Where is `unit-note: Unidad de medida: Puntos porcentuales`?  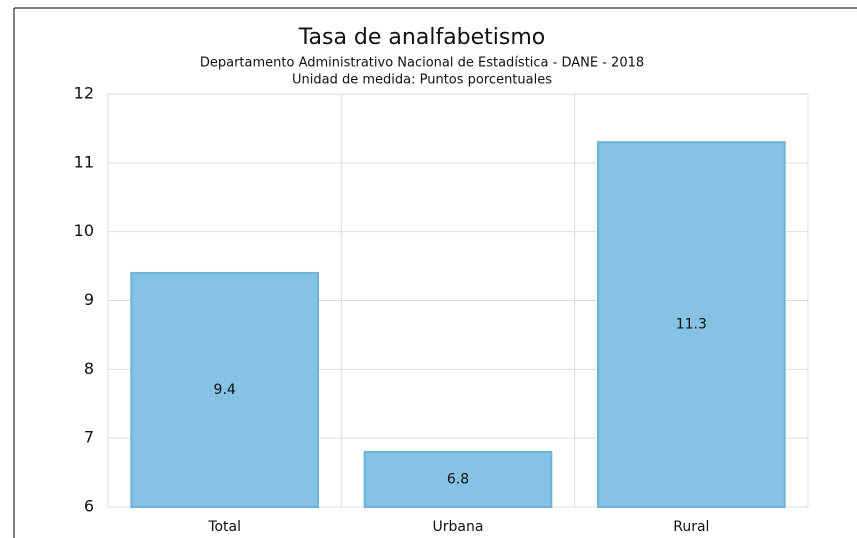
unit-note: Unidad de medida: Puntos porcentuales is located at coordinates (422, 80).